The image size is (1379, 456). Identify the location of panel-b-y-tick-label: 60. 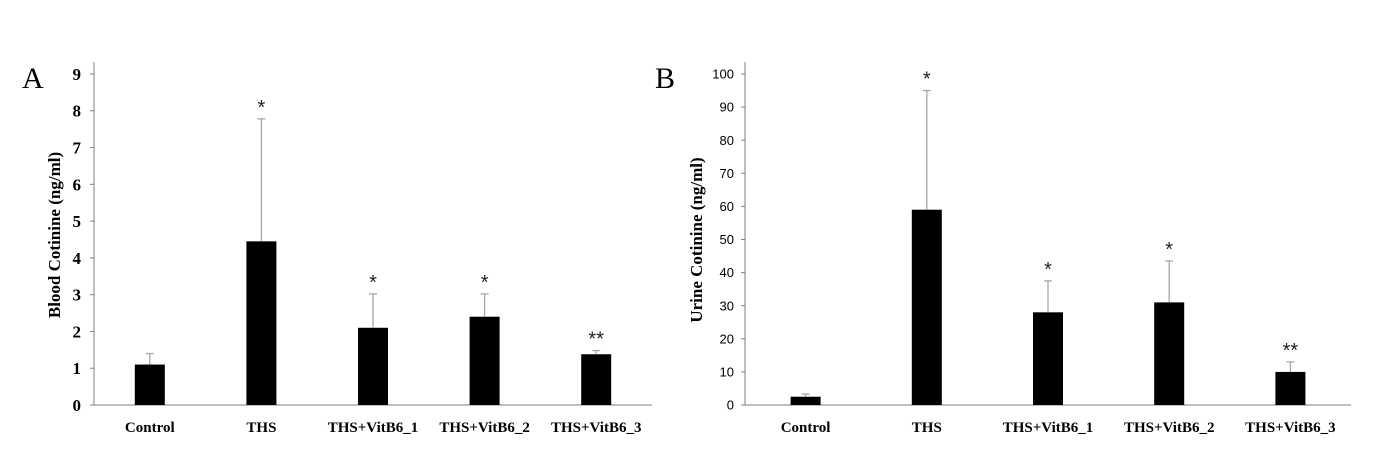
(727, 206).